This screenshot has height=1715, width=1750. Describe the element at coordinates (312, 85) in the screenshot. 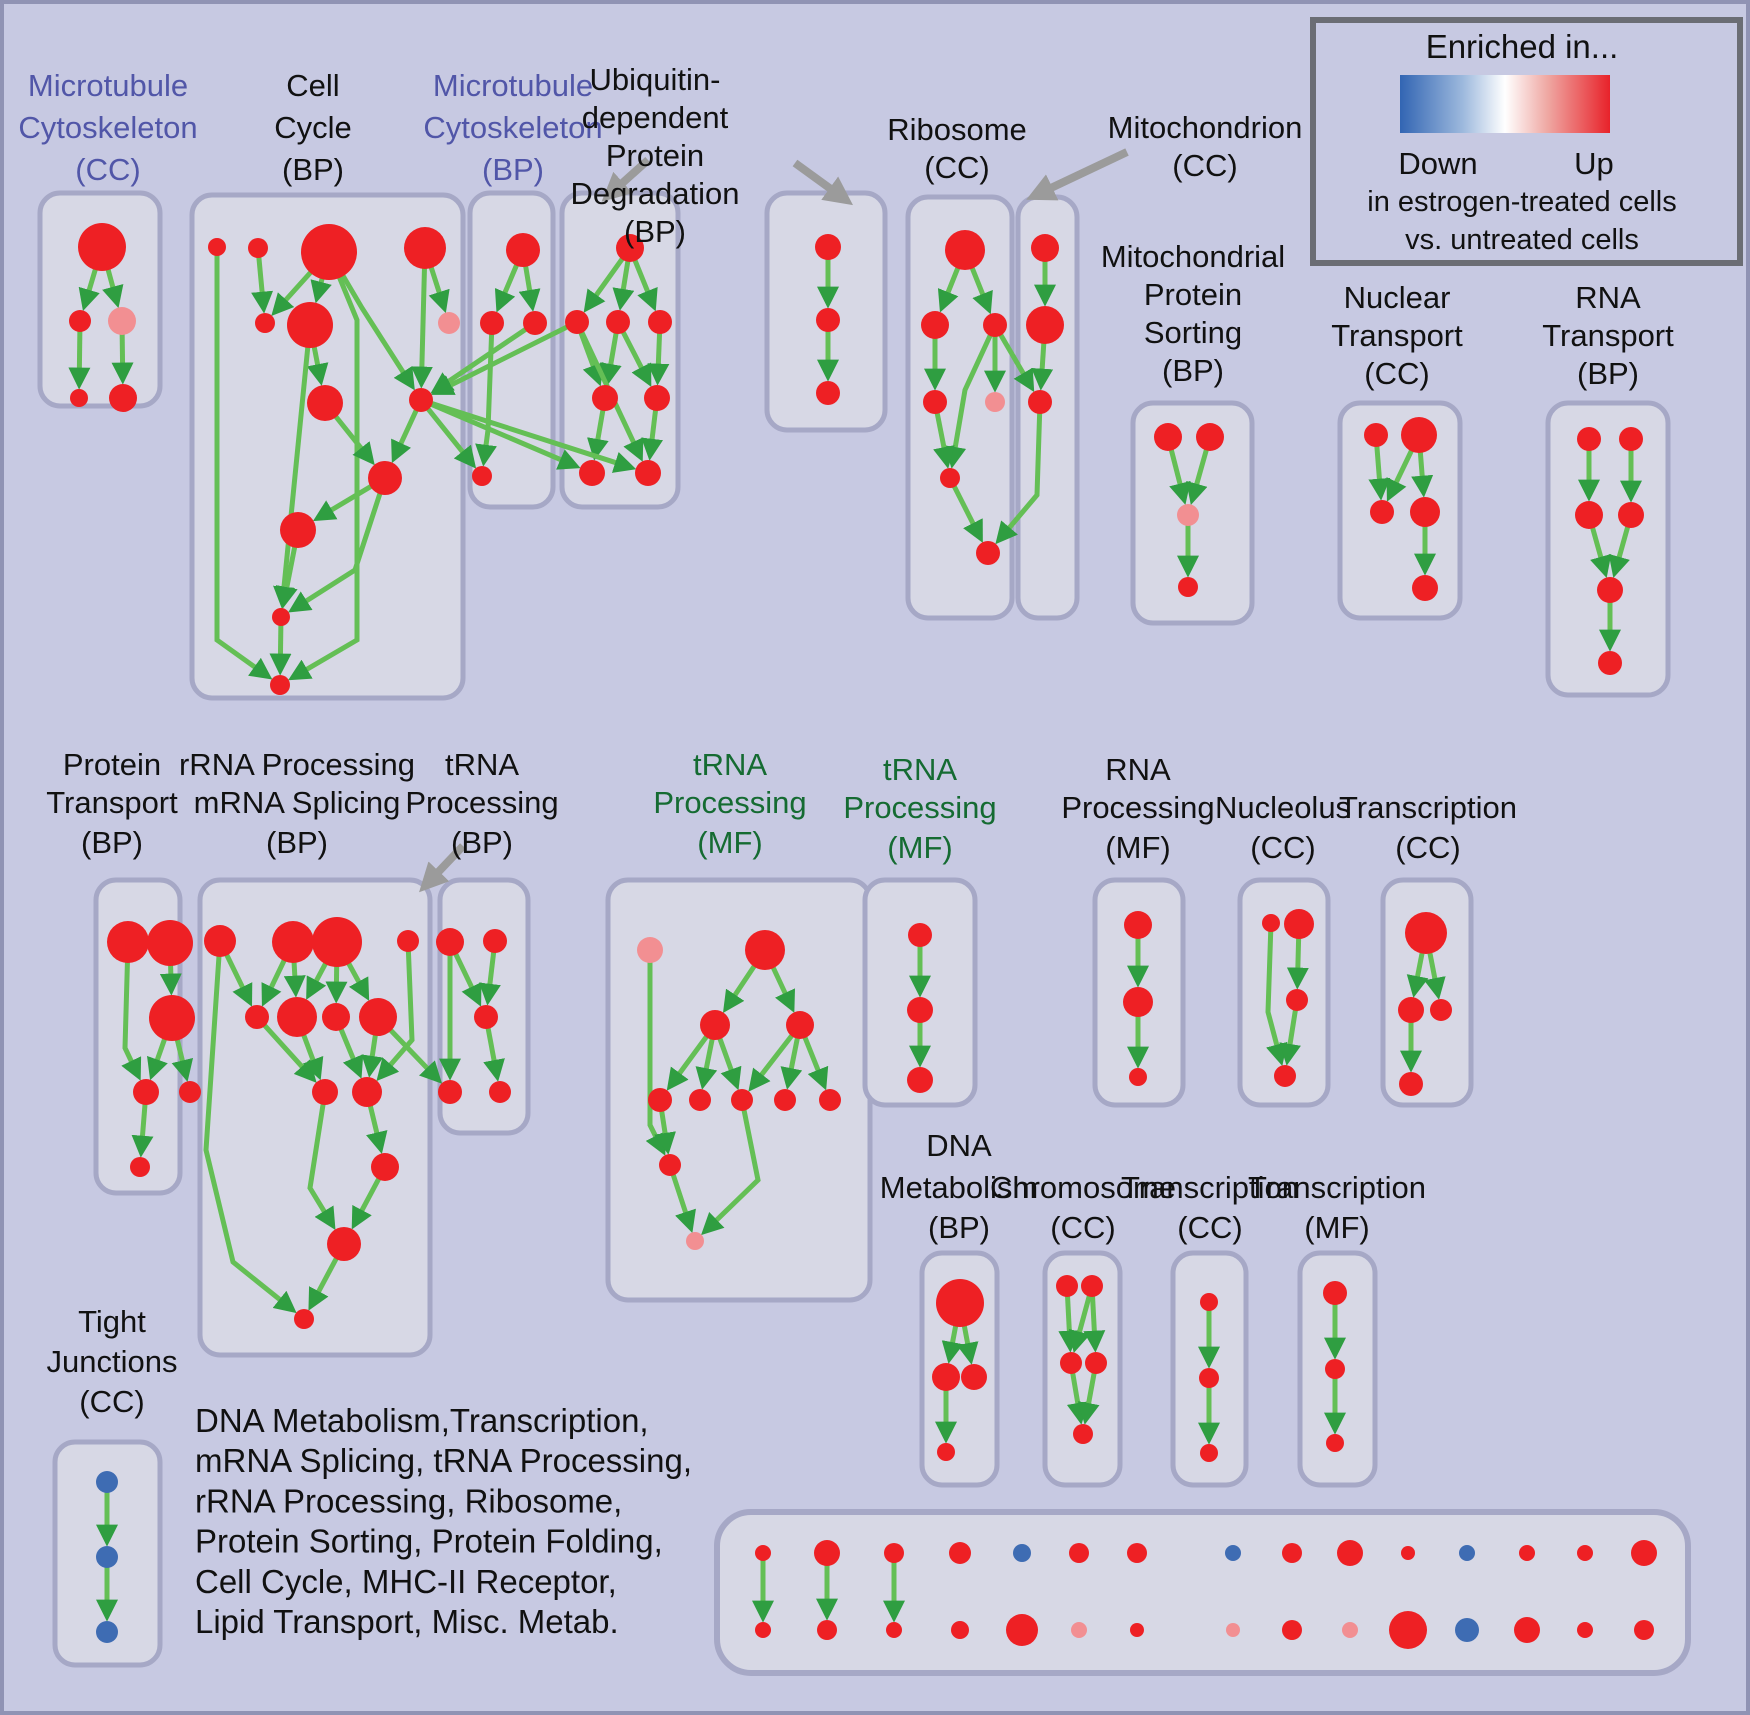

I see `cluster-label-cell-cycle-line-0: Cell` at that location.